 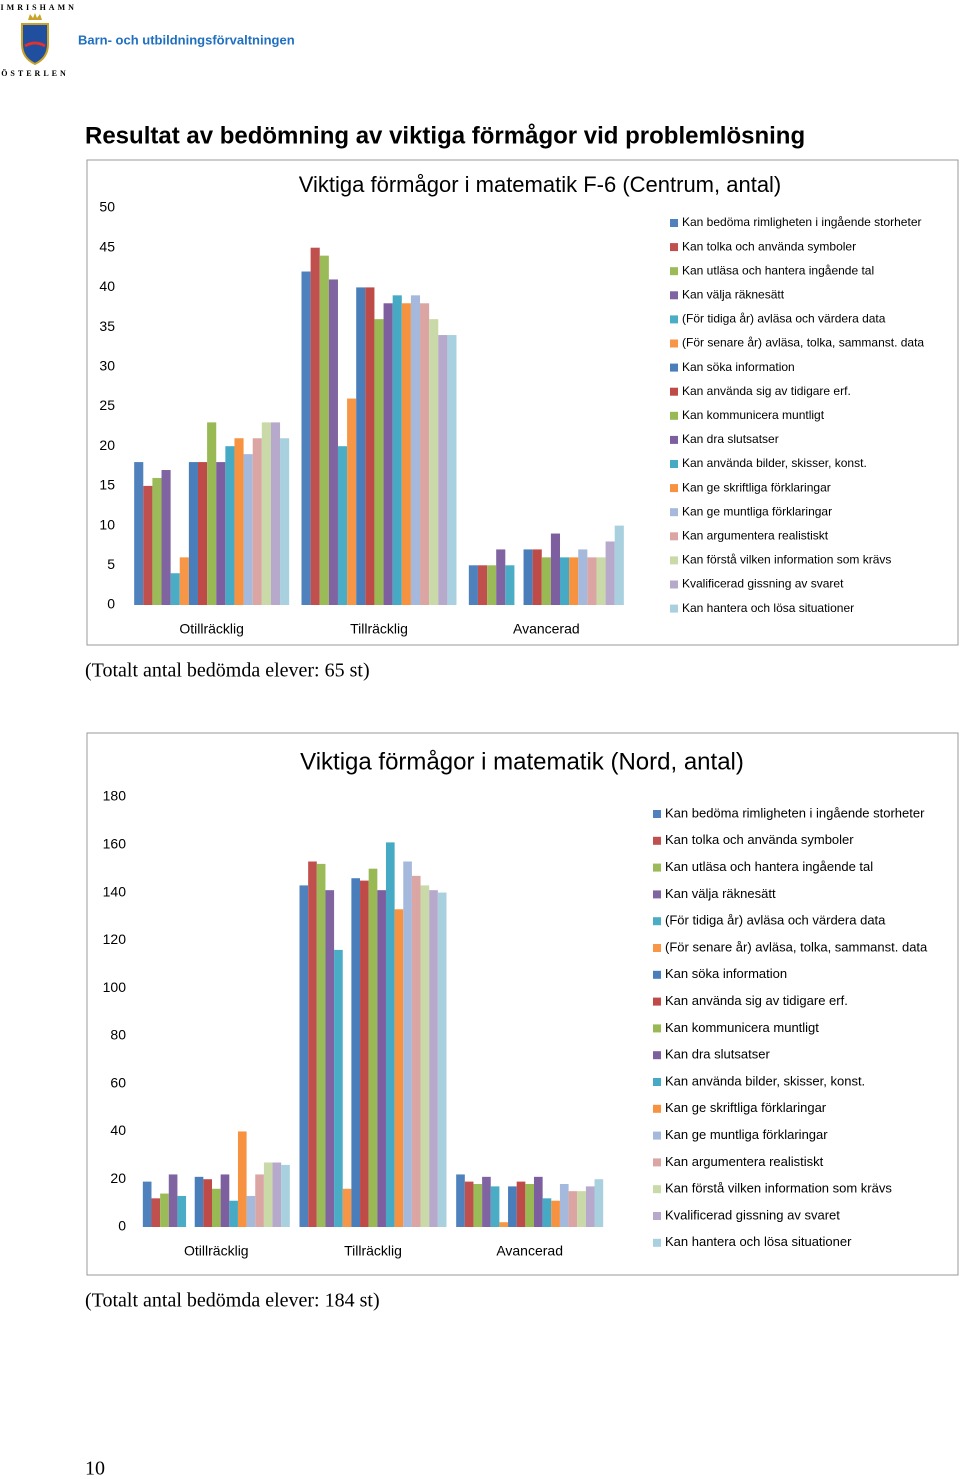 What do you see at coordinates (118, 1082) in the screenshot?
I see `y-tick-label: 60` at bounding box center [118, 1082].